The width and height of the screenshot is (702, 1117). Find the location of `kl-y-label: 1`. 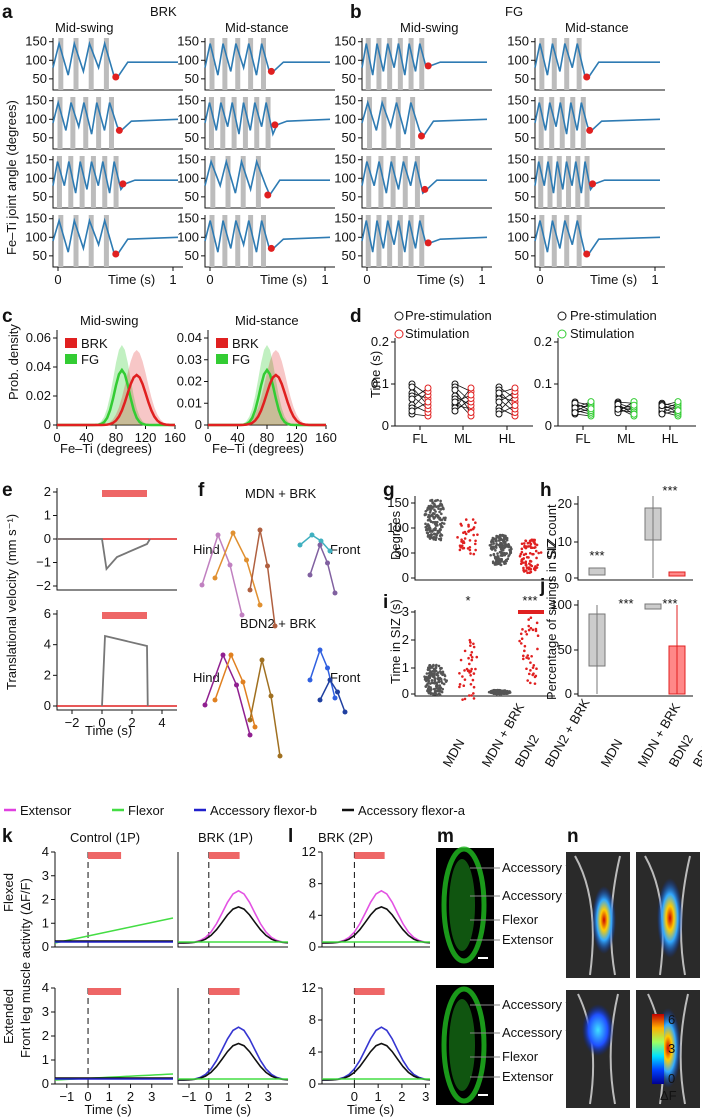

kl-y-label: 1 is located at coordinates (45, 922).